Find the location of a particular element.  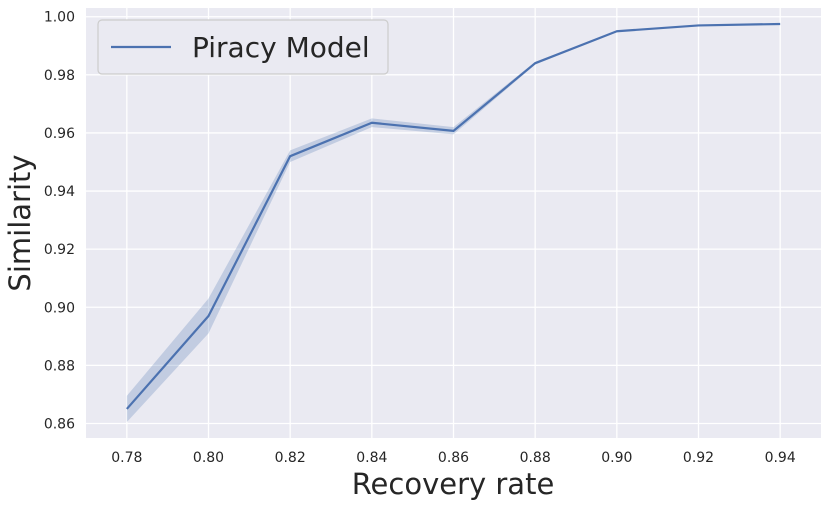

y-tick-label: 0.96 is located at coordinates (59, 134).